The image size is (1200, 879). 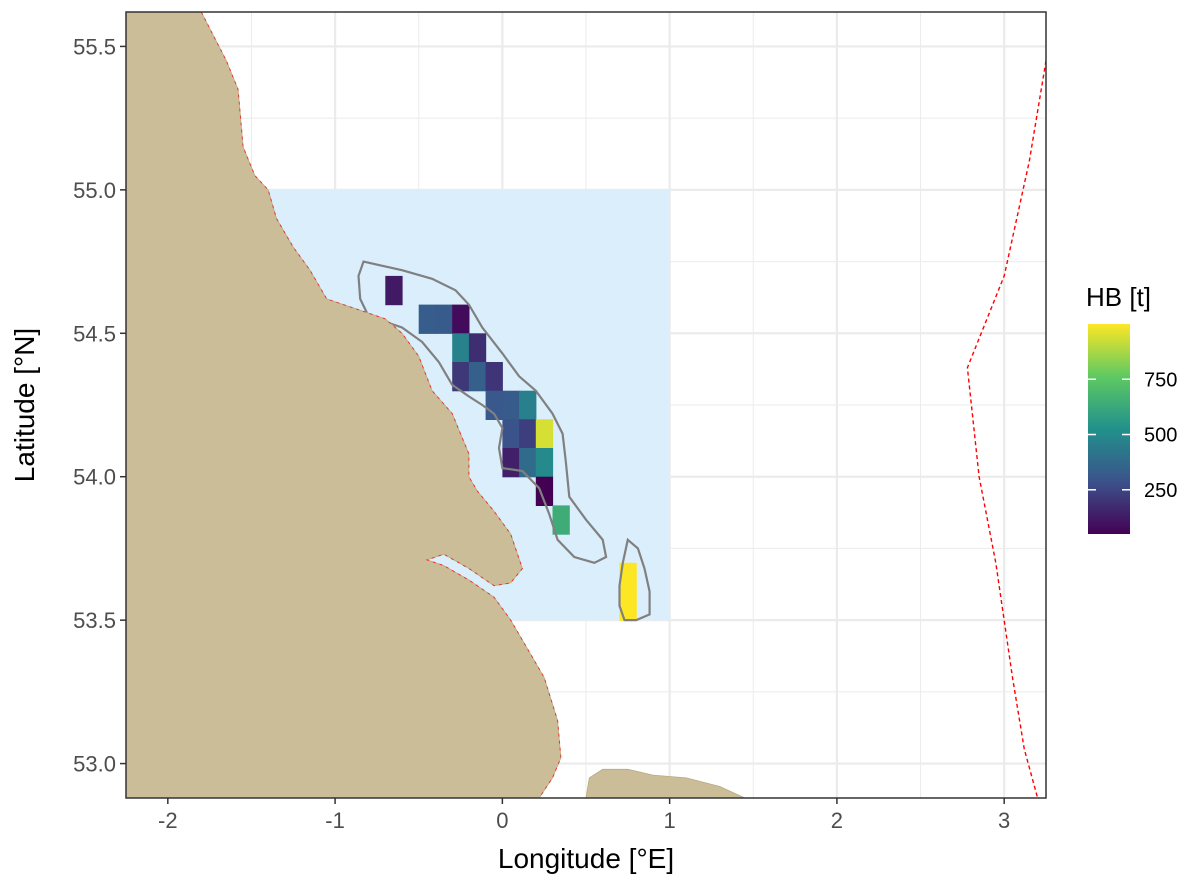 I want to click on colorbar-tick-label: 750, so click(x=1160, y=380).